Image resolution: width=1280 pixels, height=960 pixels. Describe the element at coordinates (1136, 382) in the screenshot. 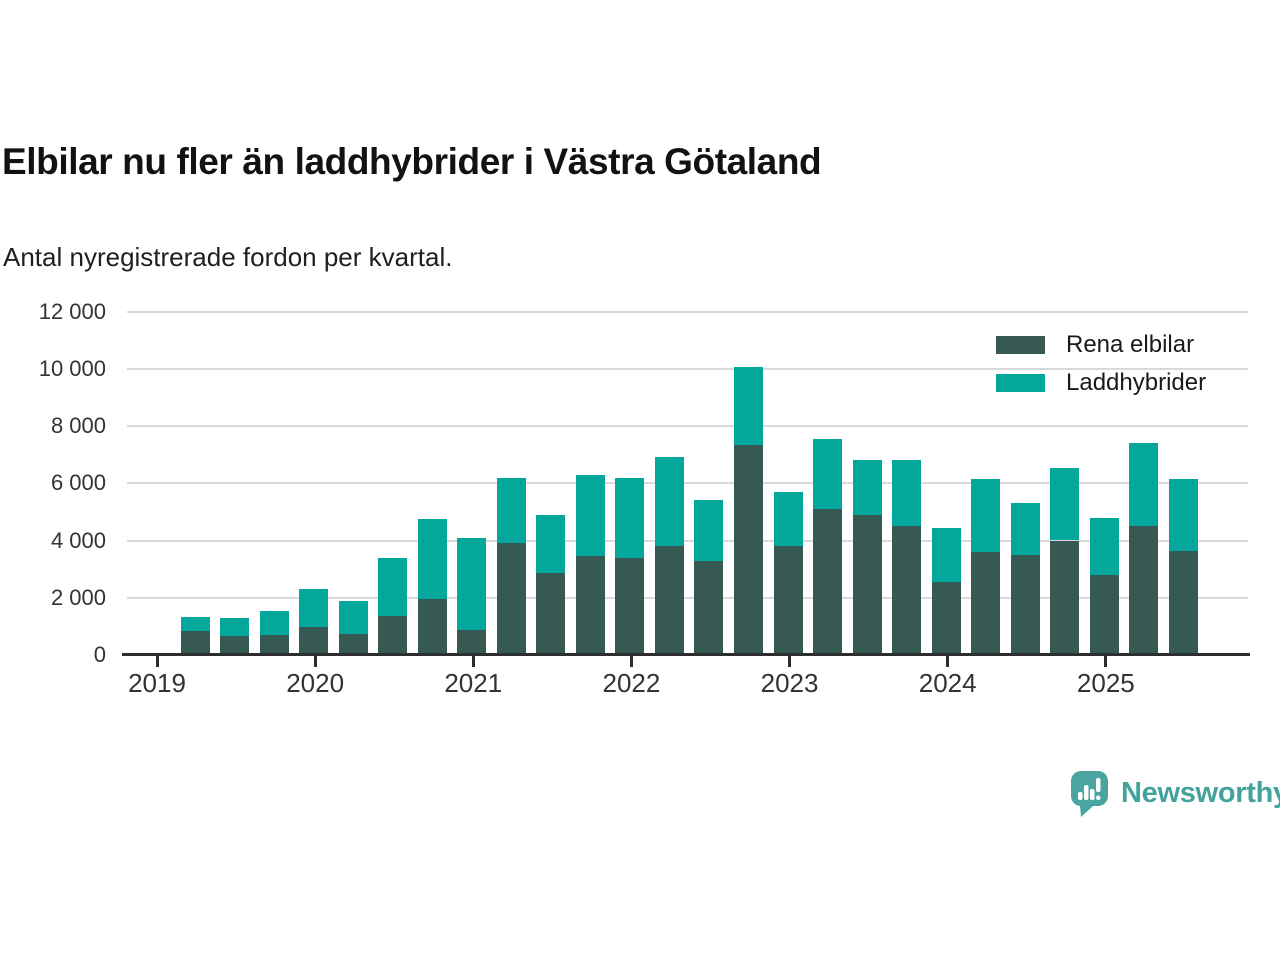

I see `legend-label-laddhybrider: Laddhybrider` at that location.